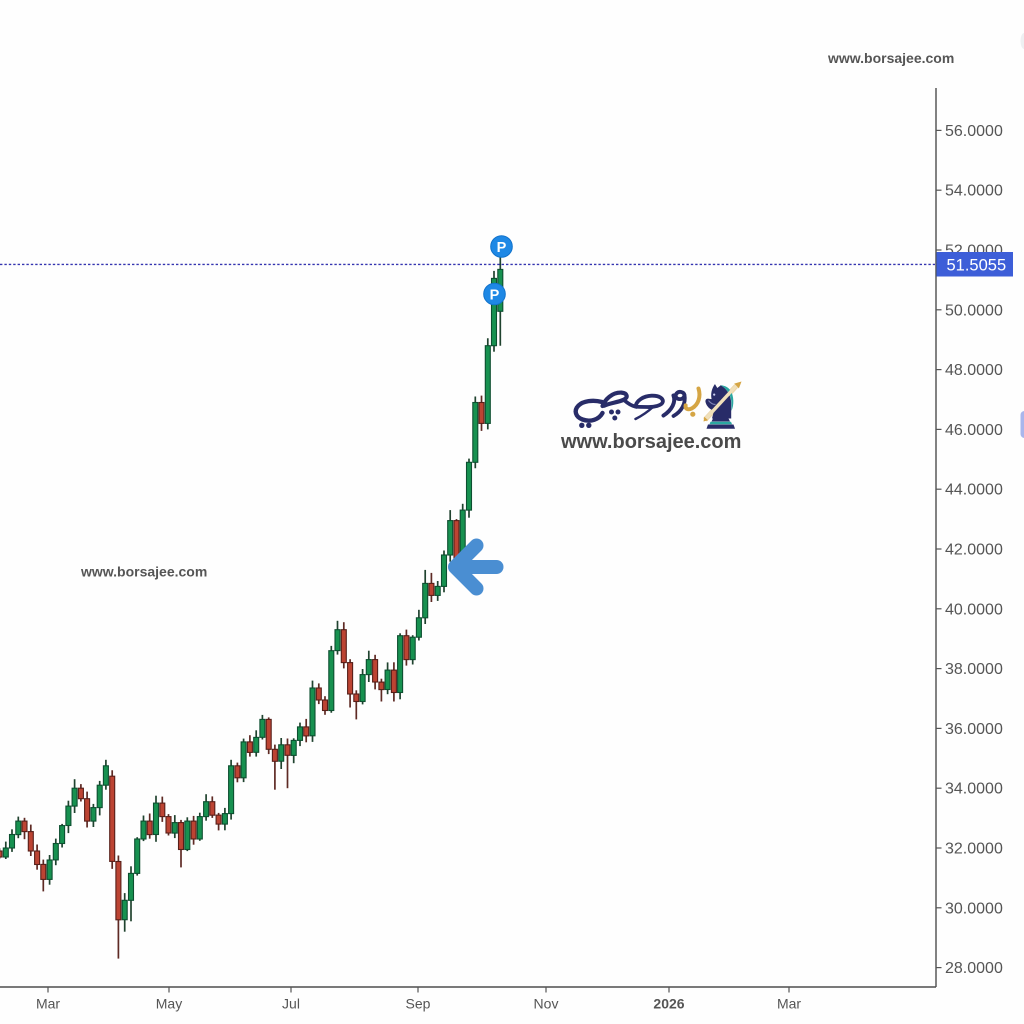 The height and width of the screenshot is (1024, 1024). What do you see at coordinates (974, 669) in the screenshot?
I see `svg-text: 38.0000` at bounding box center [974, 669].